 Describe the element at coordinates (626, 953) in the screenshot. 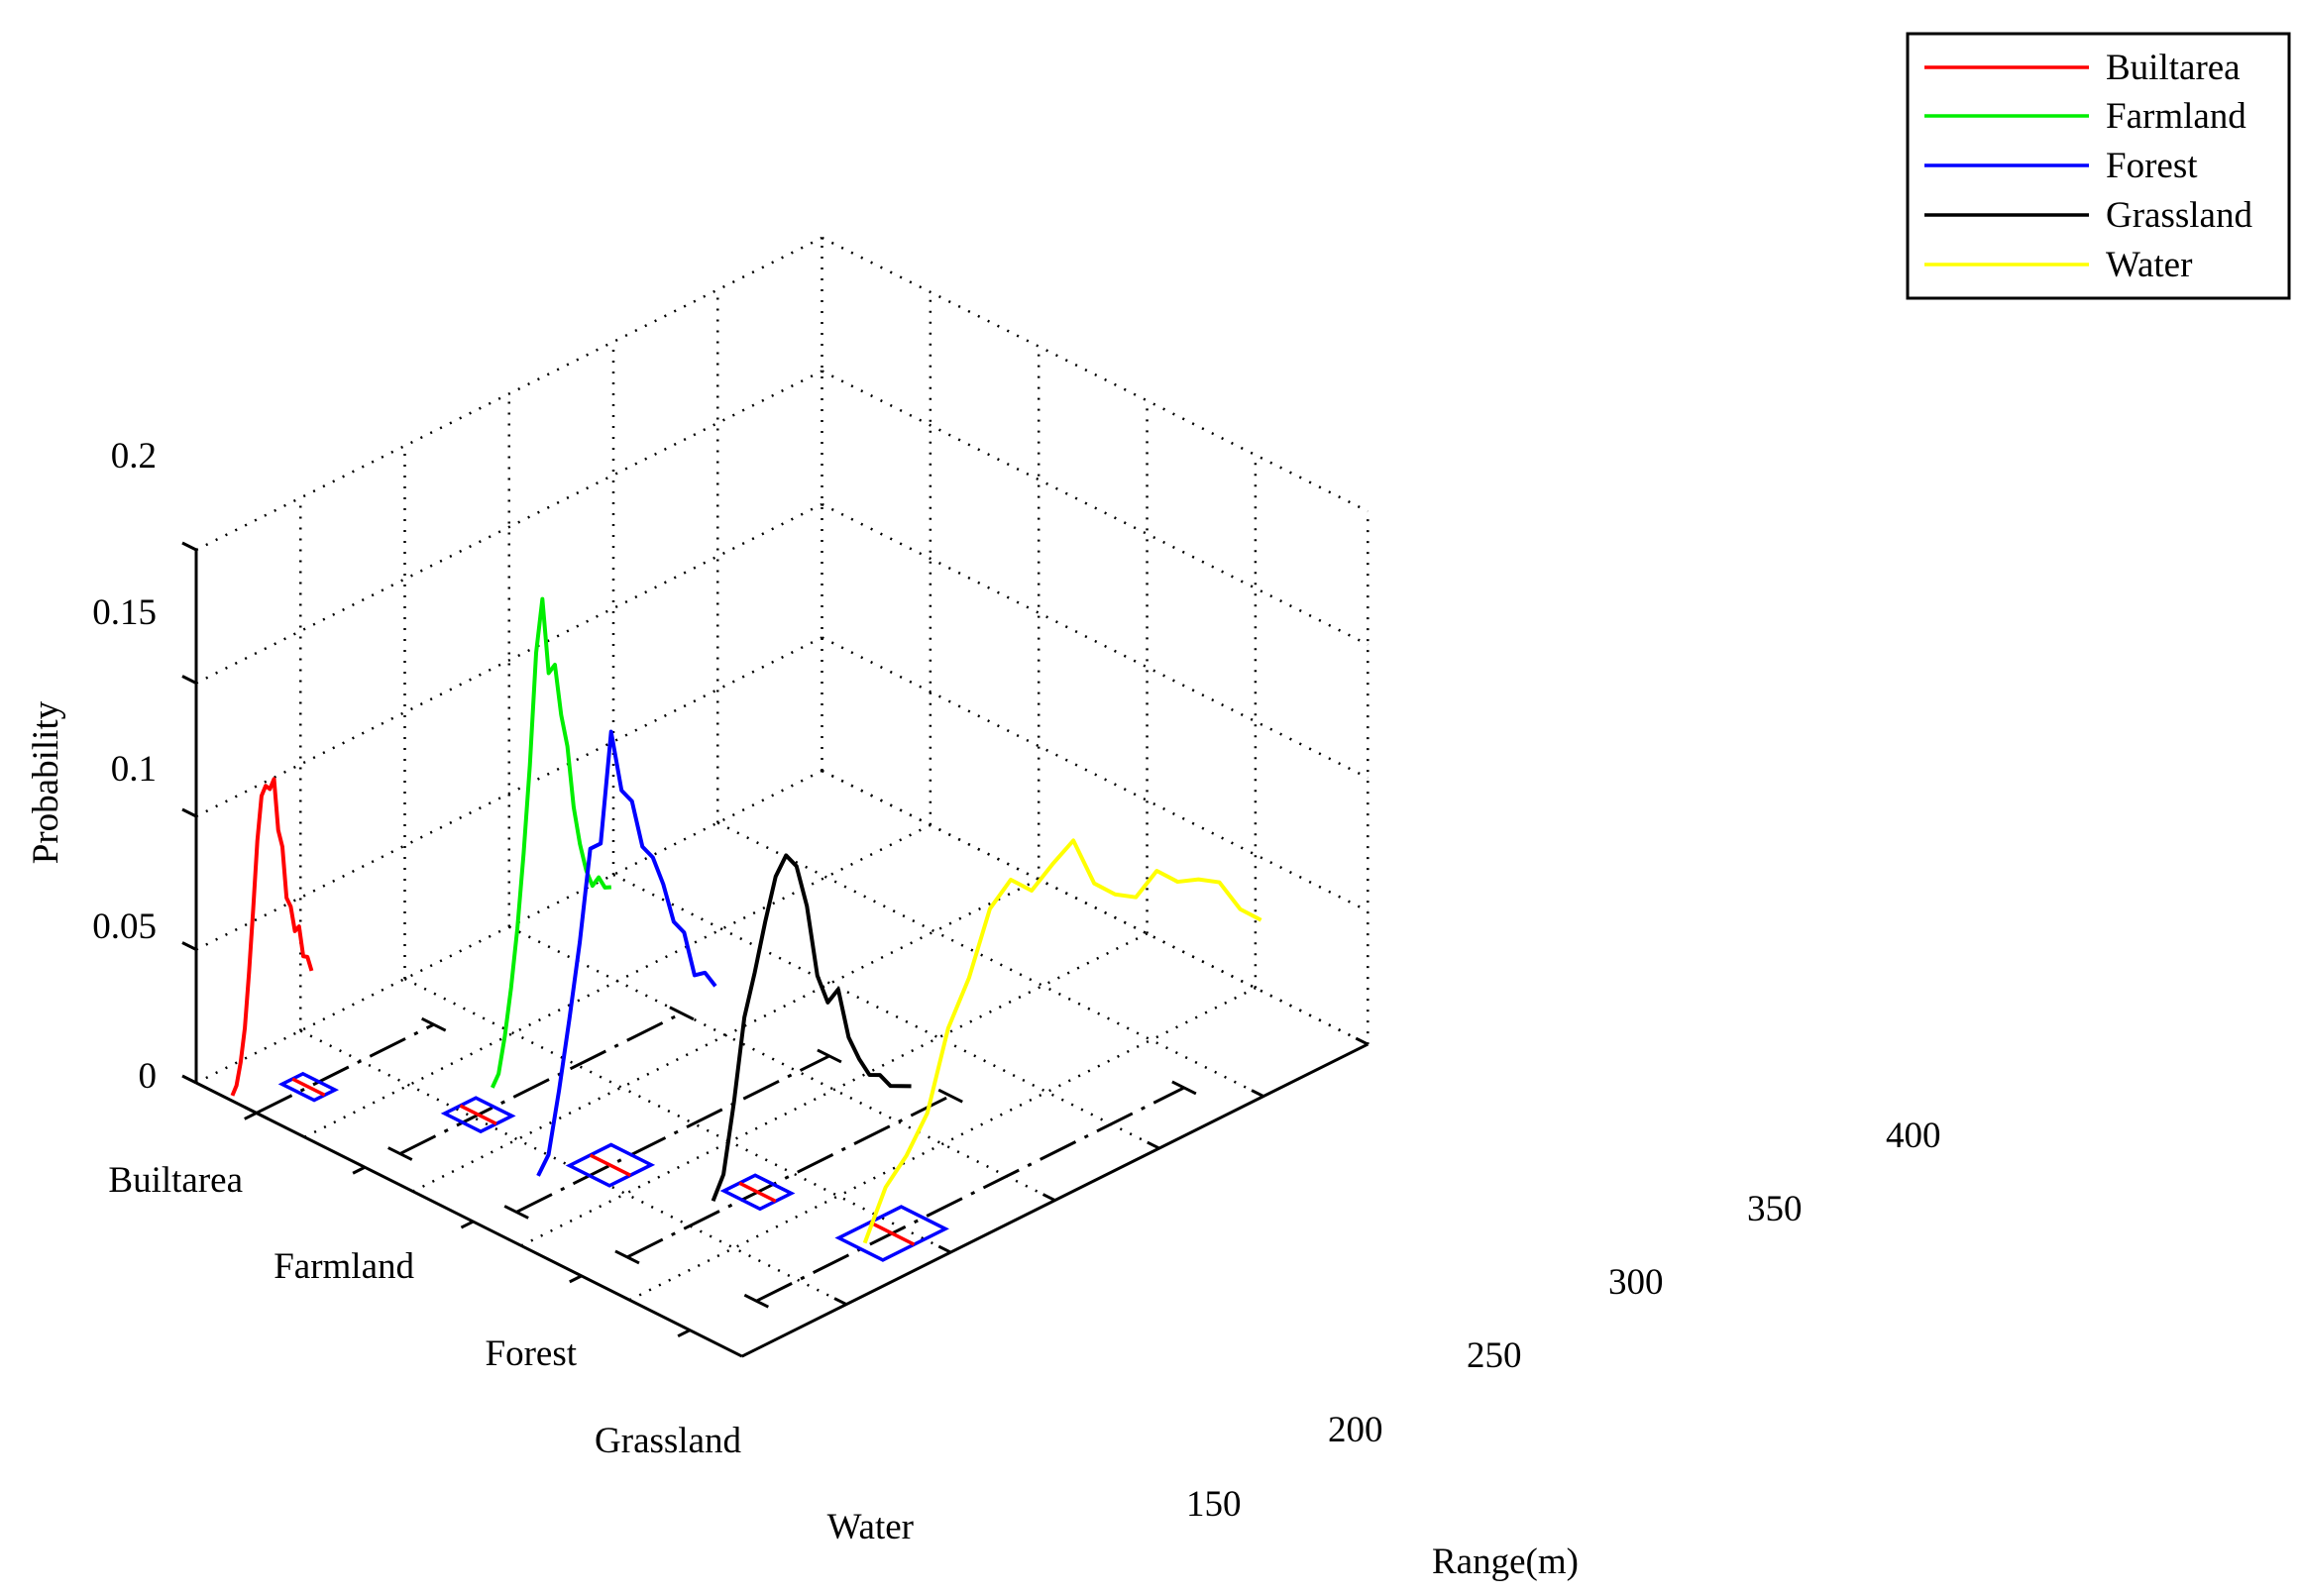

I see `series-line-forest` at that location.